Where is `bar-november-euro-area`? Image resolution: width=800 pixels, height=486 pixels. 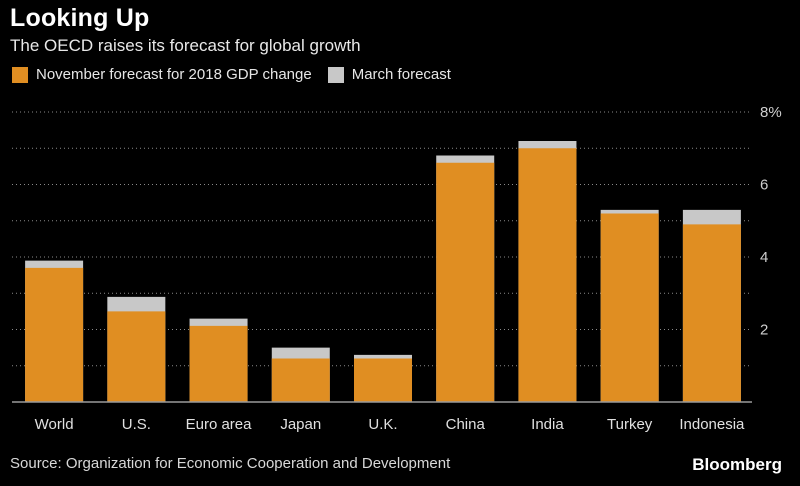
bar-november-euro-area is located at coordinates (218, 363).